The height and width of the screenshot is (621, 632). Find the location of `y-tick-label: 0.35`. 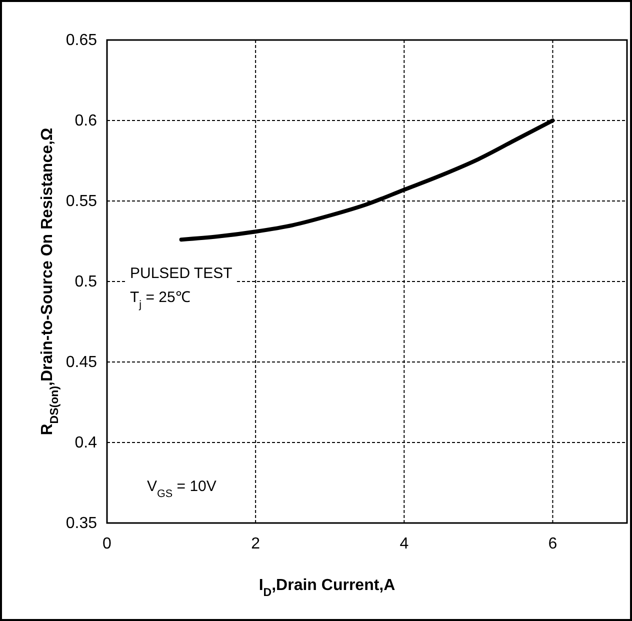

y-tick-label: 0.35 is located at coordinates (82, 523).